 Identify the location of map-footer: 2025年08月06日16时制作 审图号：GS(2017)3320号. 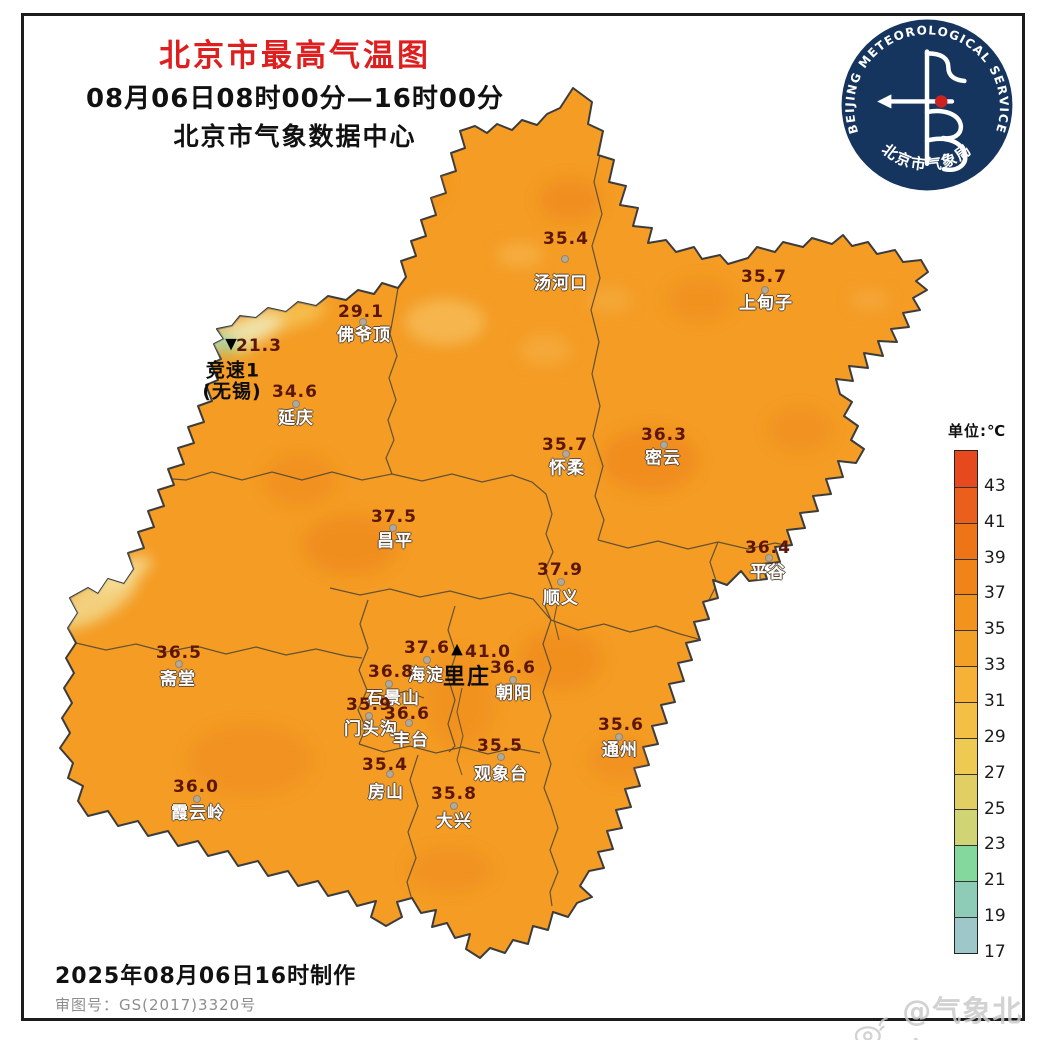
(205, 986).